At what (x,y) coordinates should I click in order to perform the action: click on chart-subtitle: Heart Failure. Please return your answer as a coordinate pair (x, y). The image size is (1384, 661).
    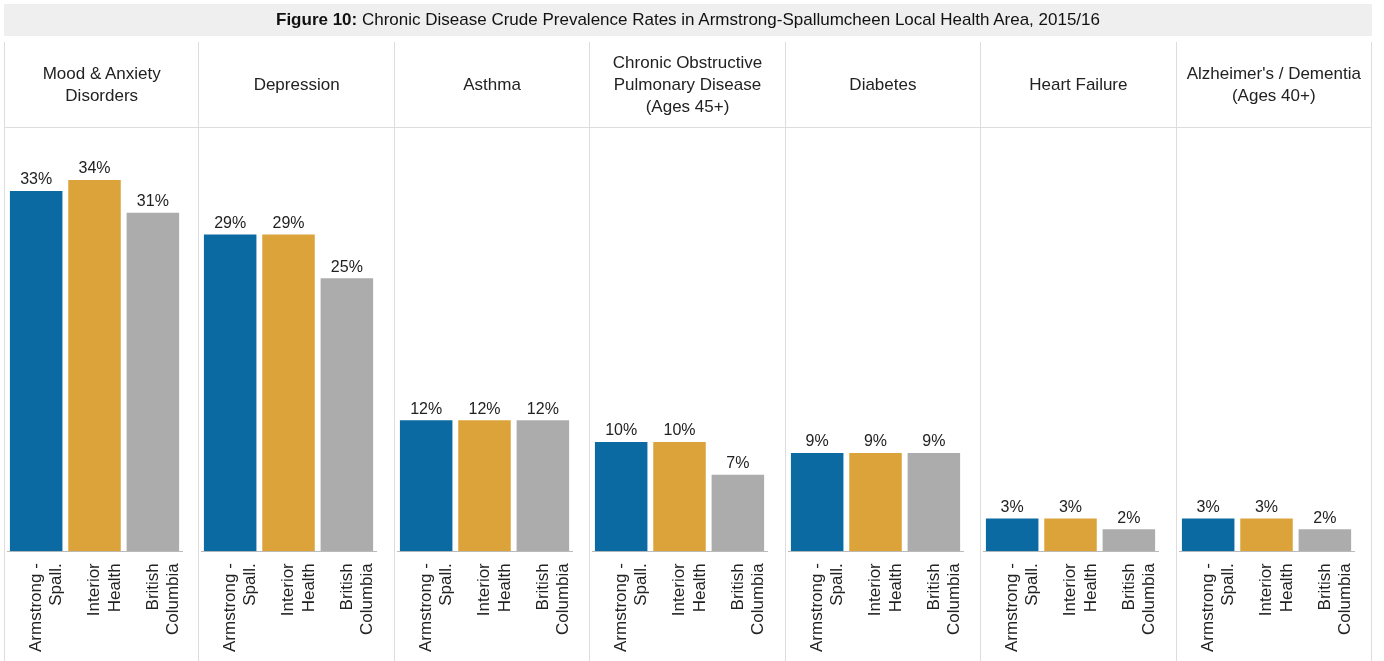
    Looking at the image, I should click on (1078, 85).